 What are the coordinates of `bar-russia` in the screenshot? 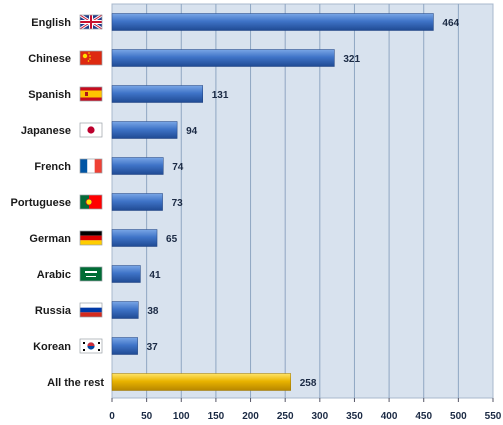 It's located at (125, 310).